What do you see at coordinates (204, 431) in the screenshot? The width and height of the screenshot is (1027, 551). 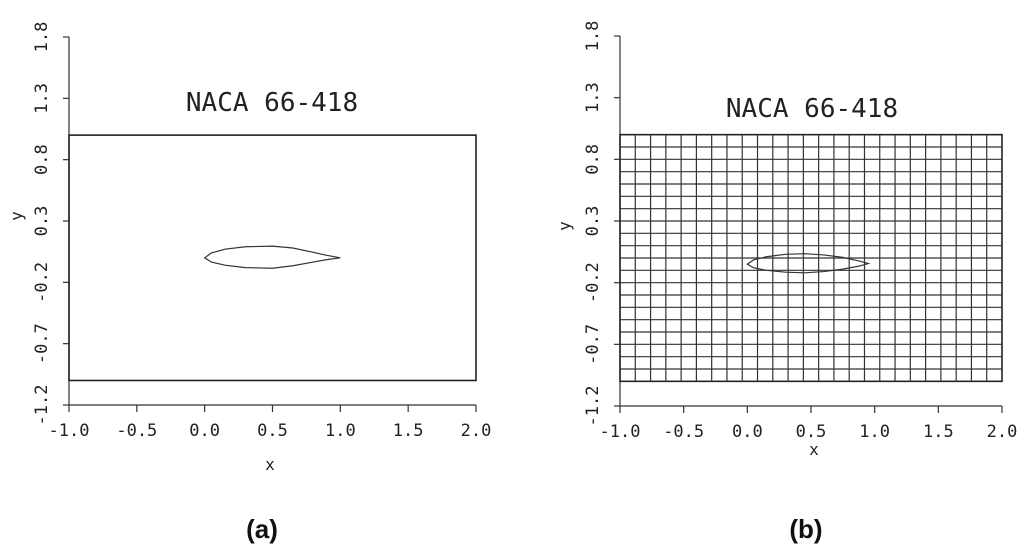 I see `chart-a-x-tick-label: 0.0` at bounding box center [204, 431].